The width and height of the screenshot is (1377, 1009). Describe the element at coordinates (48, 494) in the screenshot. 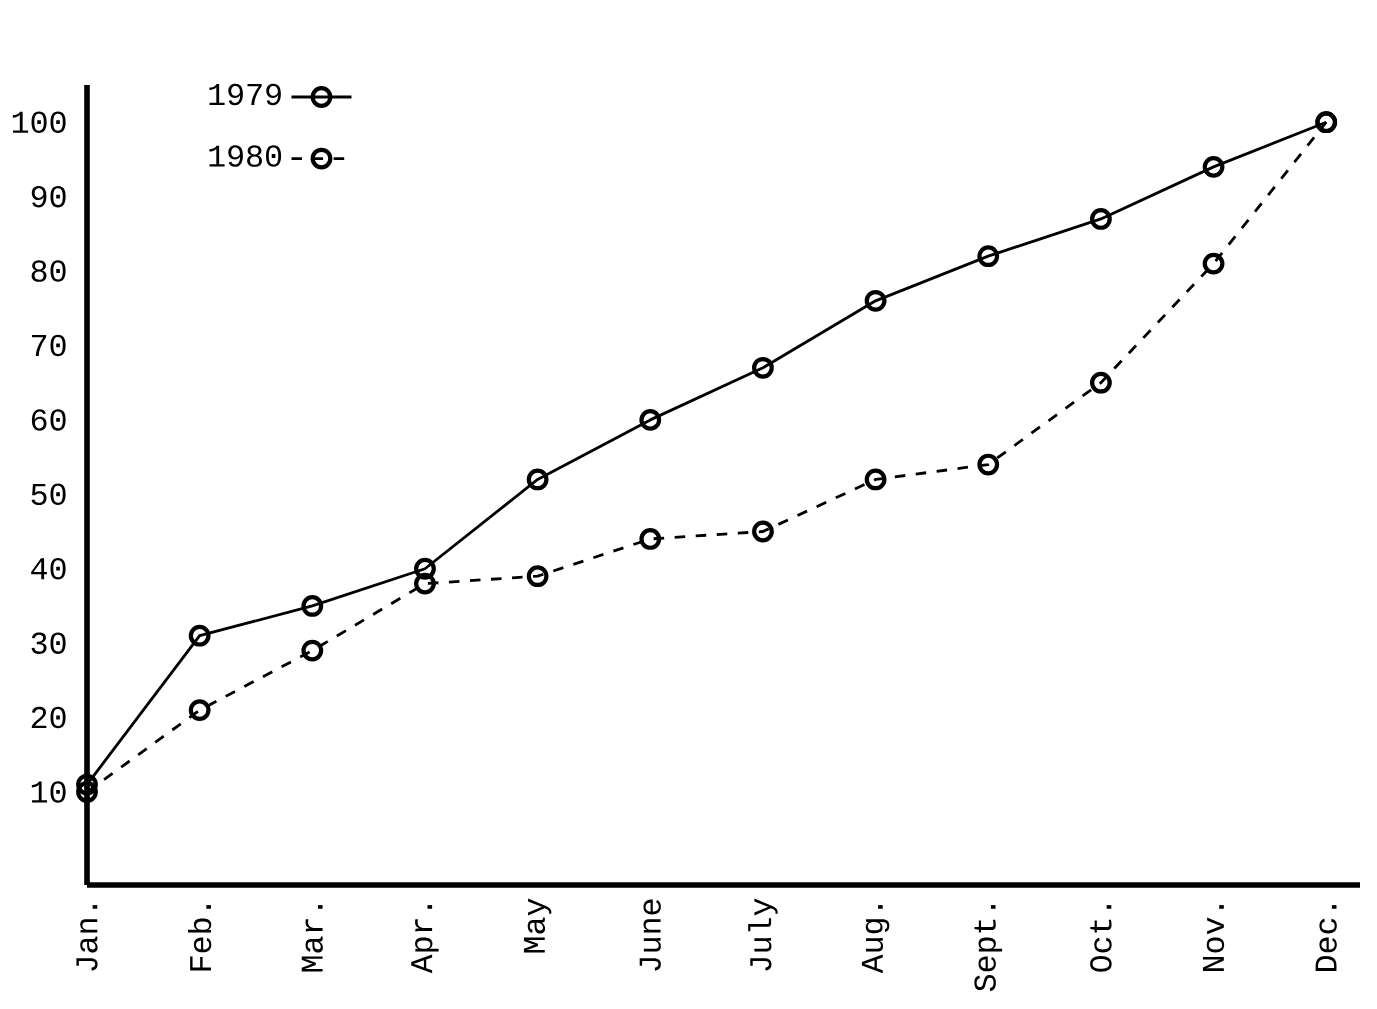

I see `y-tick-label: 50` at that location.